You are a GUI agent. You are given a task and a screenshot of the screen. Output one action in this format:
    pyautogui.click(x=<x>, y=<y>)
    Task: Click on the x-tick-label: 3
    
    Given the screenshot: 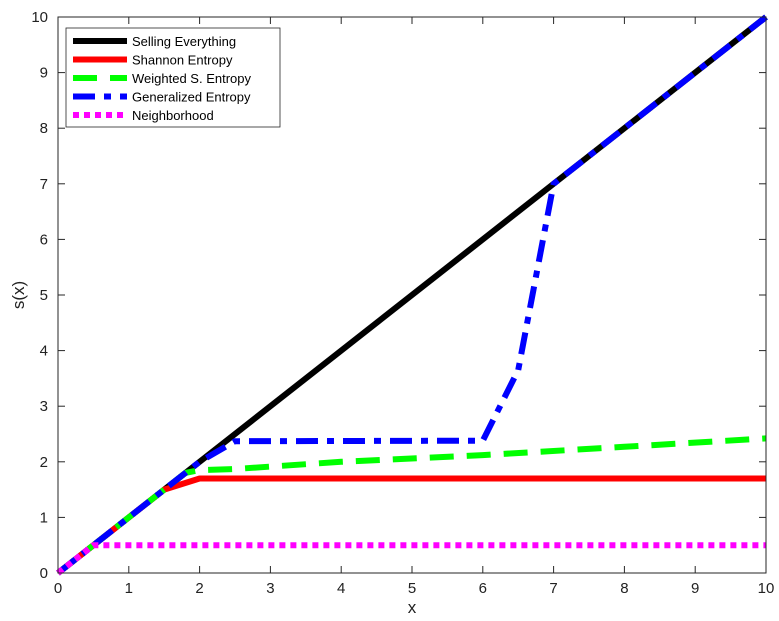 What is the action you would take?
    pyautogui.click(x=270, y=588)
    